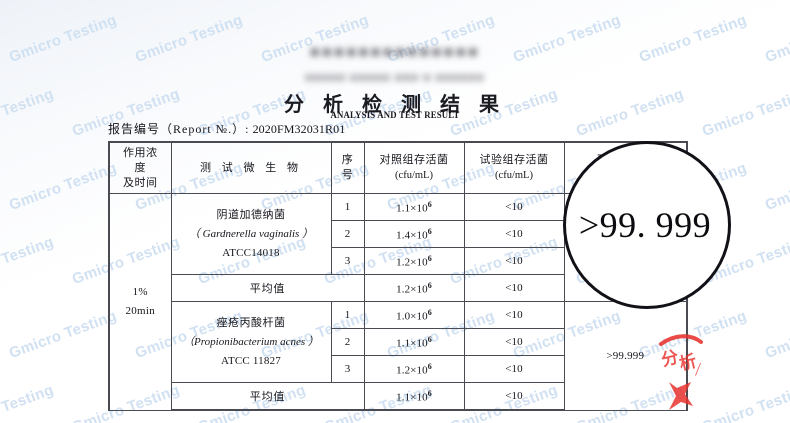 This screenshot has height=423, width=790. I want to click on header-organism-text: 测 试 微 生 物, so click(251, 167).